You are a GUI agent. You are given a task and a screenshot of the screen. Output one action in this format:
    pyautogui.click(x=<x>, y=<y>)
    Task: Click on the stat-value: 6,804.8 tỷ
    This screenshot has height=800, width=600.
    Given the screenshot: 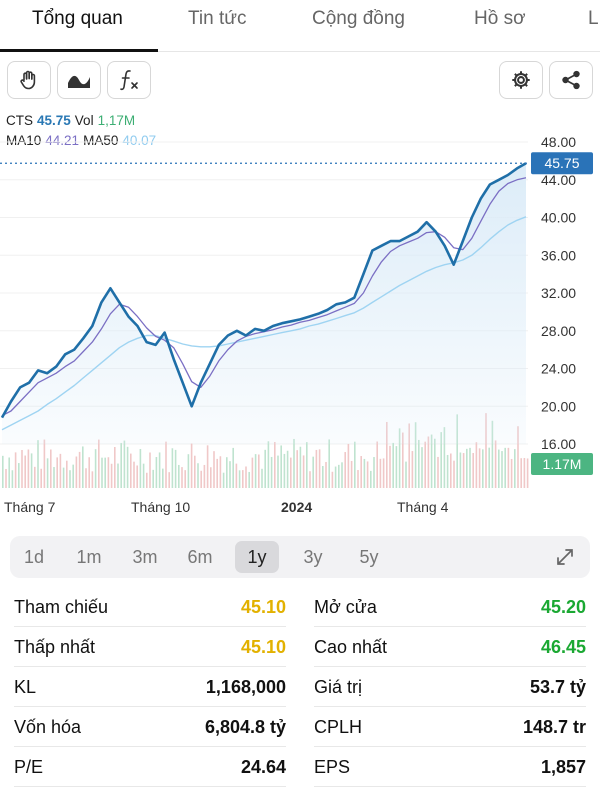 What is the action you would take?
    pyautogui.click(x=245, y=726)
    